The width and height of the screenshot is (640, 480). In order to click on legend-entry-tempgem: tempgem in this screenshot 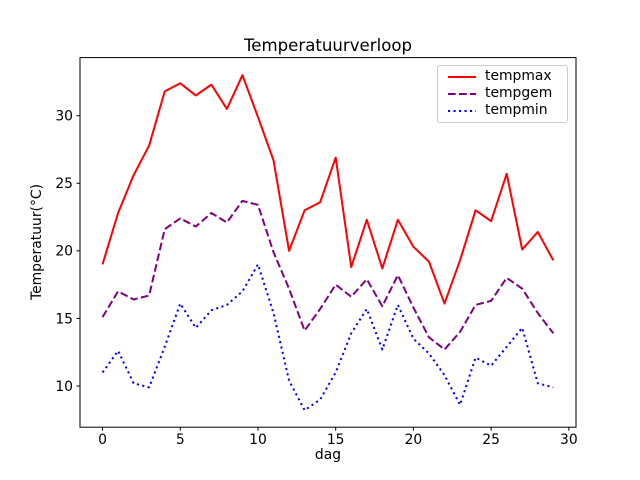, I will do `click(507, 94)`.